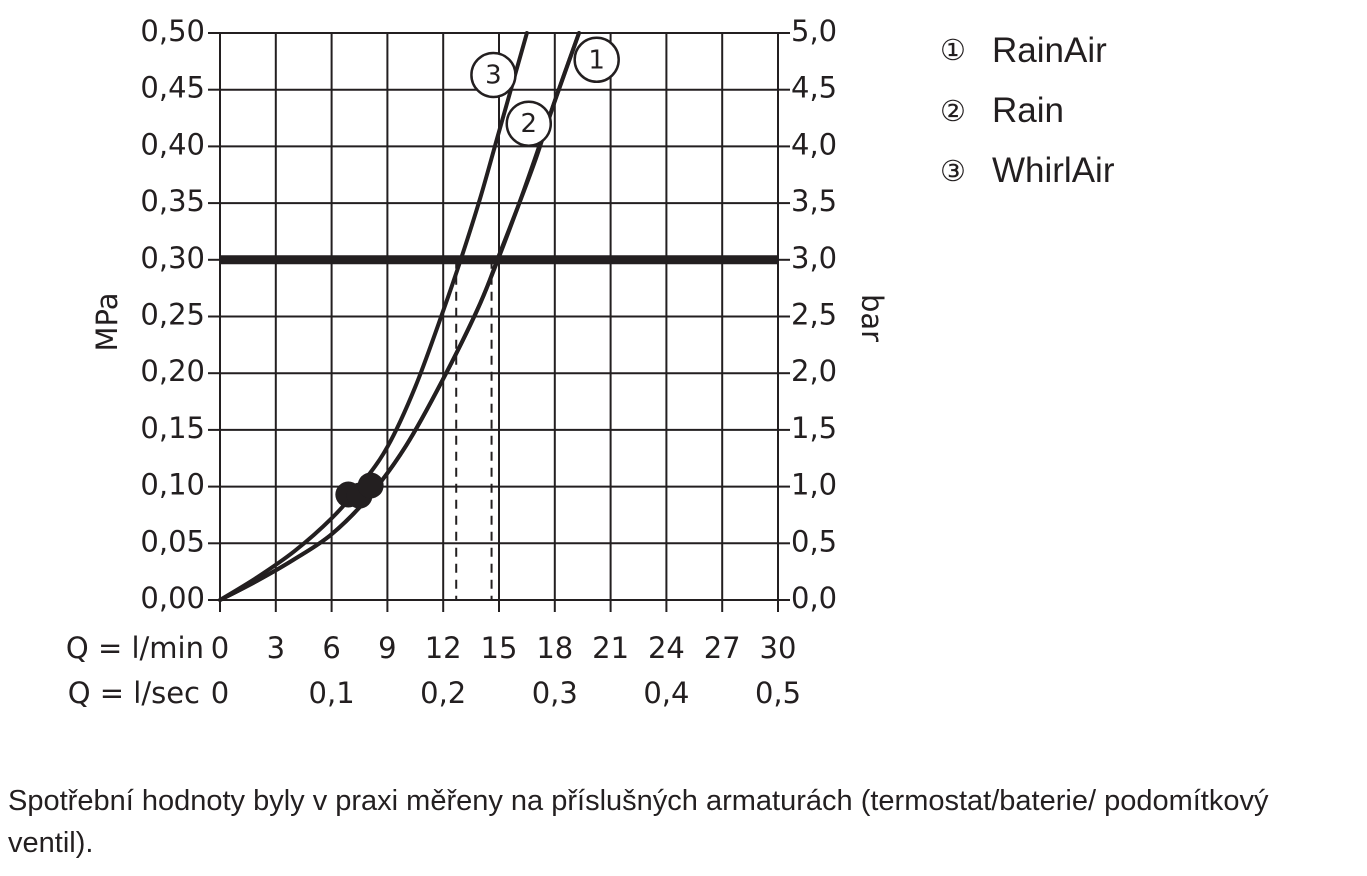  I want to click on left-tick-label-8: 0,40, so click(172, 144).